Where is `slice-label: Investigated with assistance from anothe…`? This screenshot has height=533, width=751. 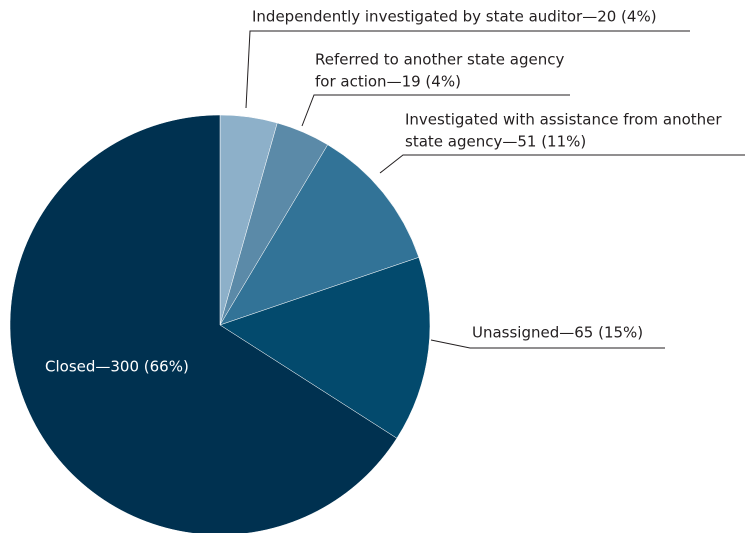 slice-label: Investigated with assistance from anothe… is located at coordinates (563, 120).